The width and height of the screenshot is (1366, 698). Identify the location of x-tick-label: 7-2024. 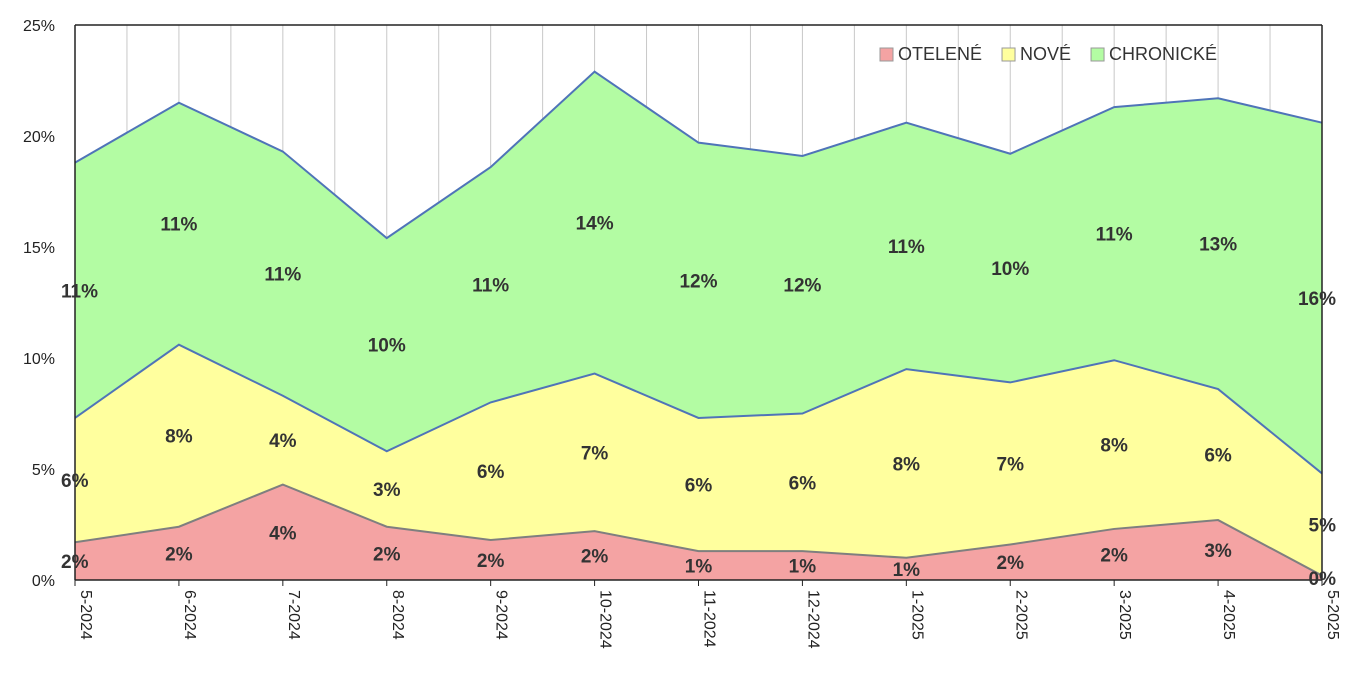
(293, 615).